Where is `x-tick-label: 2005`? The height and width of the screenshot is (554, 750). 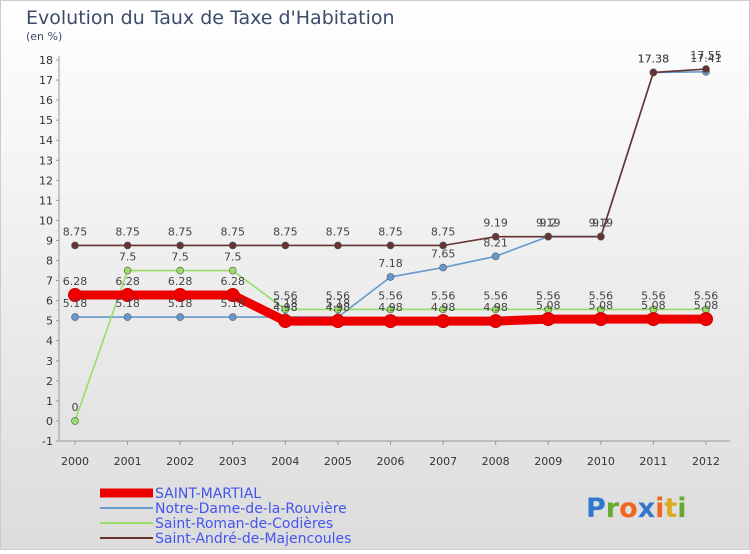
x-tick-label: 2005 is located at coordinates (338, 461).